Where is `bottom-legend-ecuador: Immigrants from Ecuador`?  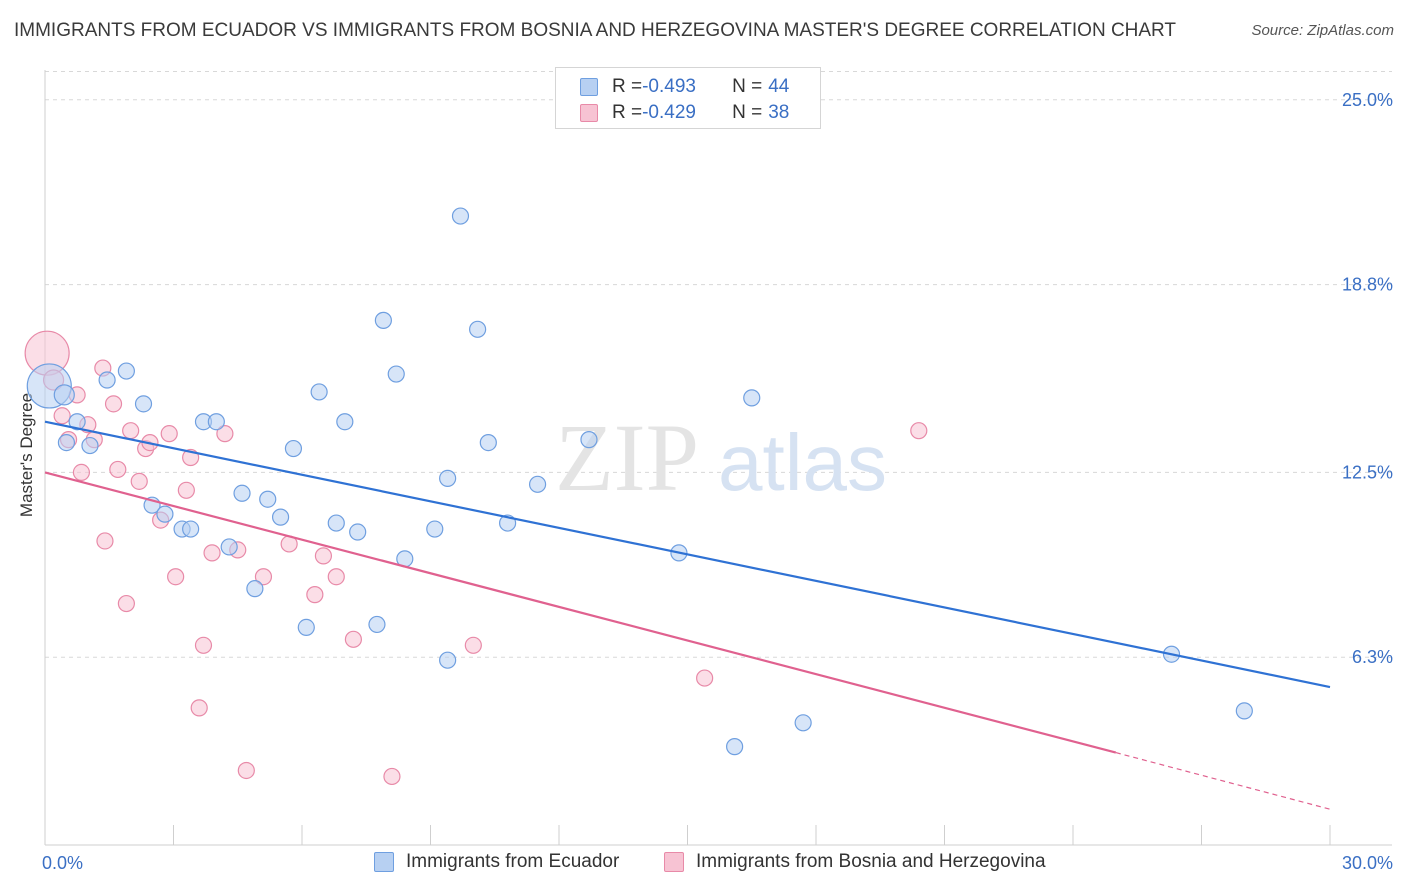 bottom-legend-ecuador: Immigrants from Ecuador is located at coordinates (496, 862).